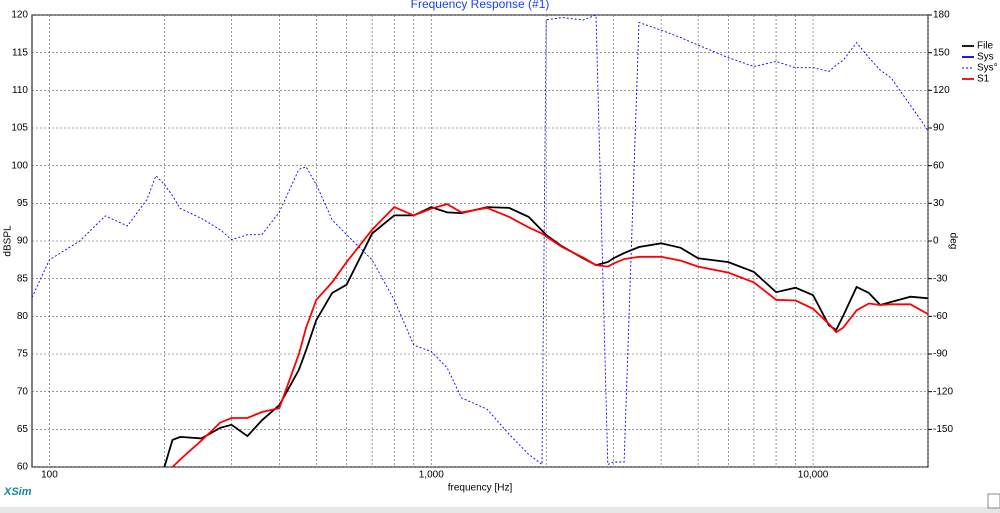 This screenshot has width=1000, height=513. Describe the element at coordinates (943, 391) in the screenshot. I see `y2-tick-label: -120` at that location.